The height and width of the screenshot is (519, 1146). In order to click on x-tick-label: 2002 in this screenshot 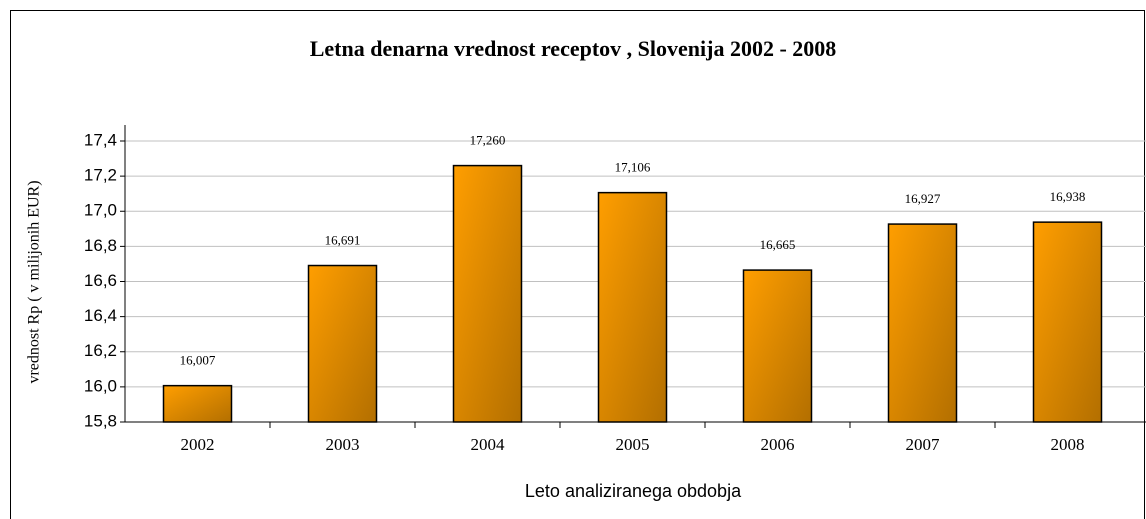, I will do `click(198, 444)`.